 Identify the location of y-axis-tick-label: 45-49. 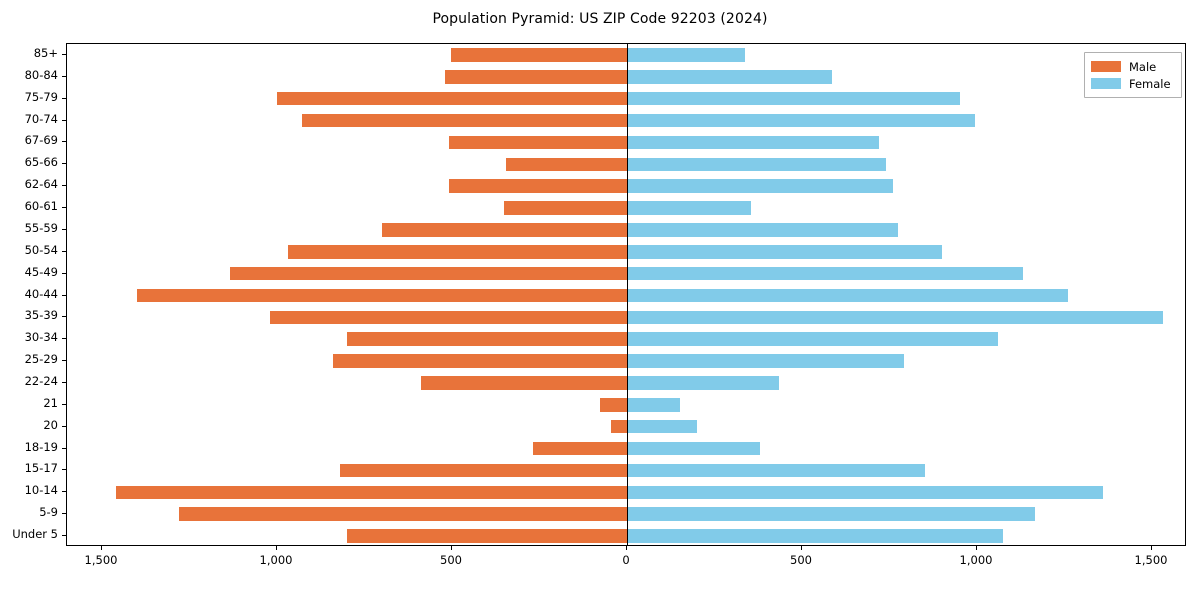
(41, 271).